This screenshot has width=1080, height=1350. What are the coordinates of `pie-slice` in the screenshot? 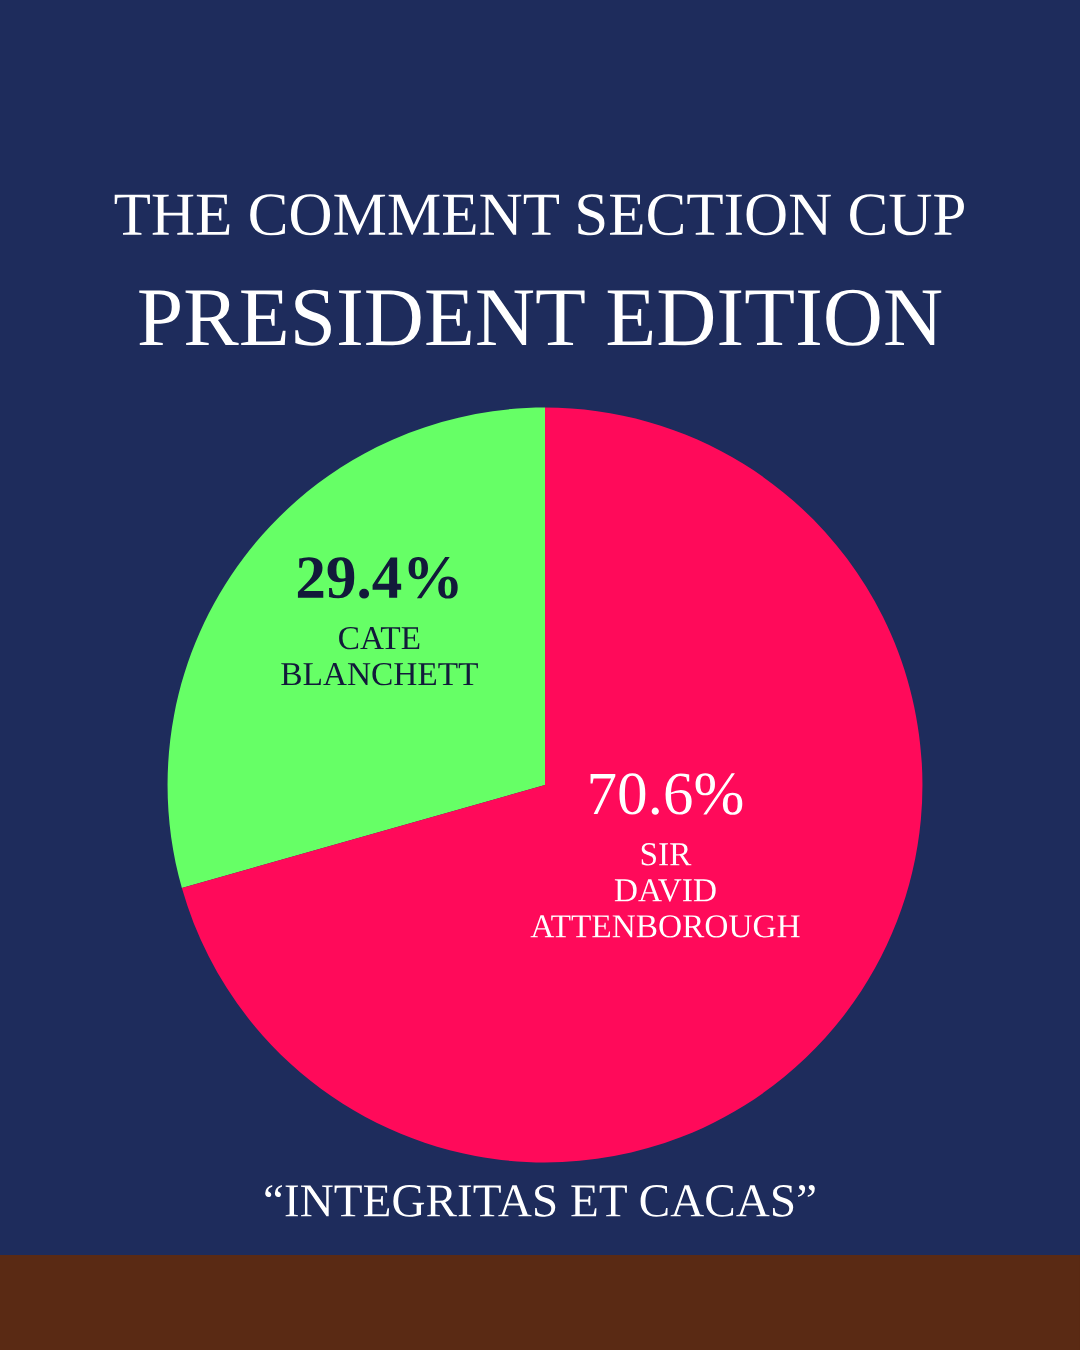 It's located at (356, 648).